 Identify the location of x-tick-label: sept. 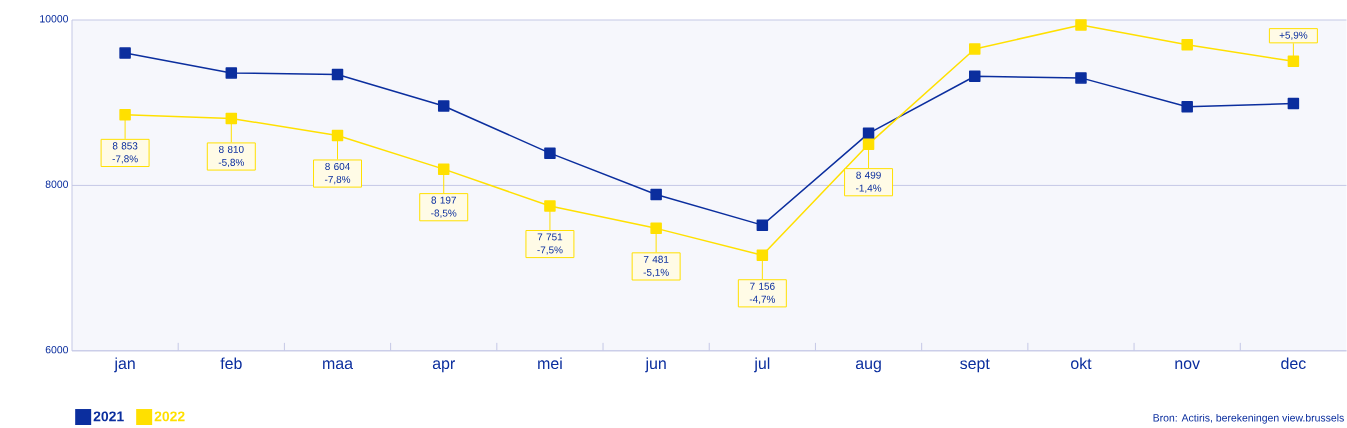
(975, 365).